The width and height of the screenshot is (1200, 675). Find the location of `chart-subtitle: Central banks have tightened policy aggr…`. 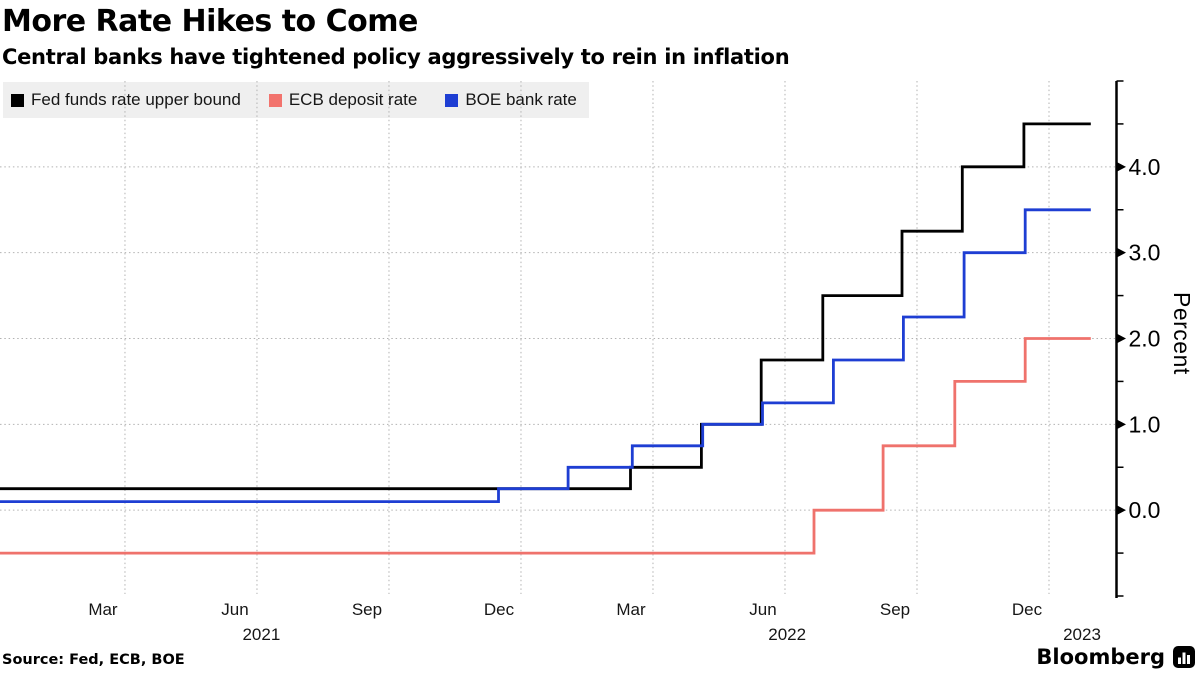

chart-subtitle: Central banks have tightened policy aggr… is located at coordinates (396, 57).